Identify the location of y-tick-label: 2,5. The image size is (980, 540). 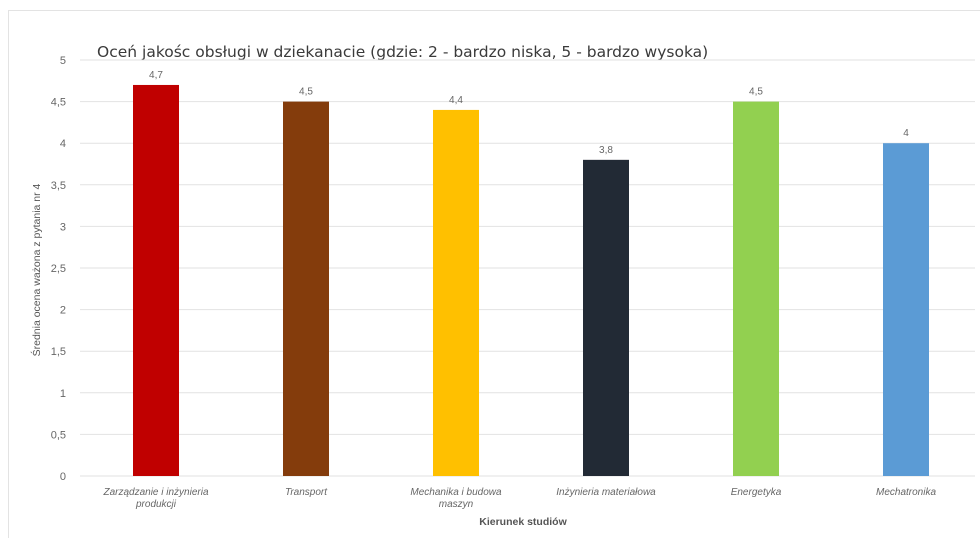
(58, 269).